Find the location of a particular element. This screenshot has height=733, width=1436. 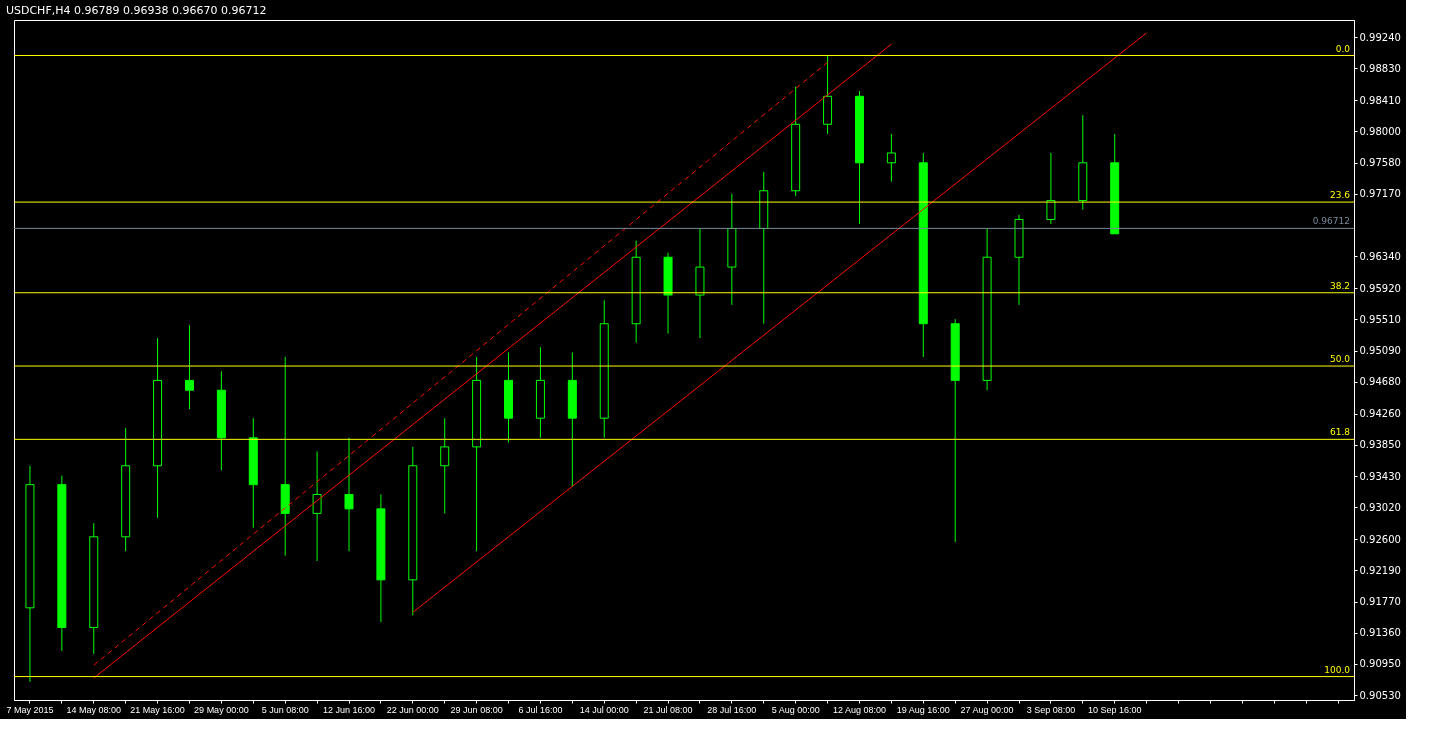

x-tick-label: 6 Jul 16:00 is located at coordinates (540, 709).